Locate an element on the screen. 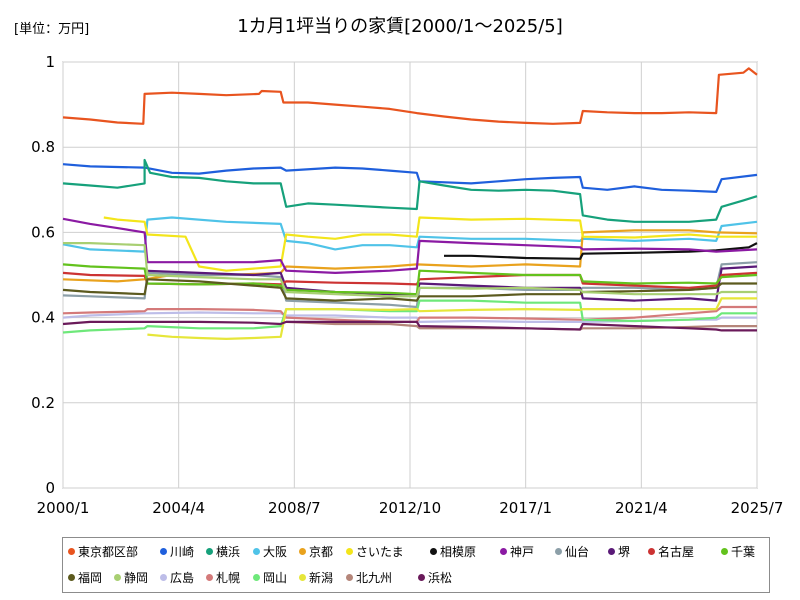 The image size is (800, 600). legend-item: 大阪 is located at coordinates (270, 551).